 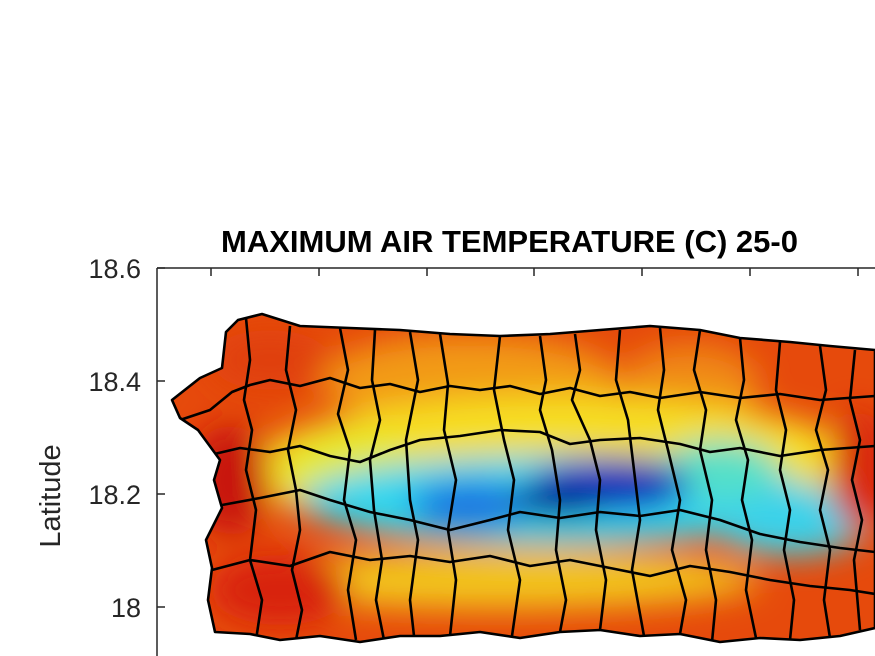 I want to click on heat-hot-west, so click(x=230, y=480).